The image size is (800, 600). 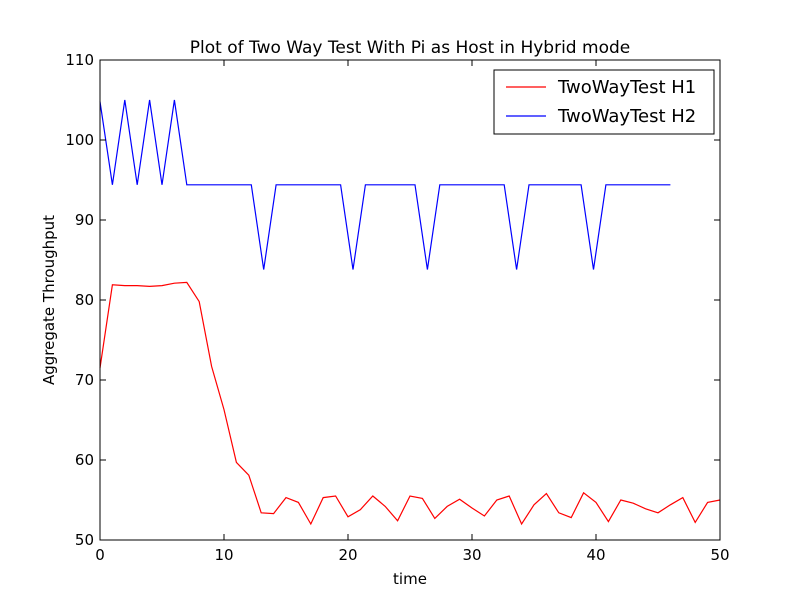 I want to click on legend-box, so click(x=604, y=102).